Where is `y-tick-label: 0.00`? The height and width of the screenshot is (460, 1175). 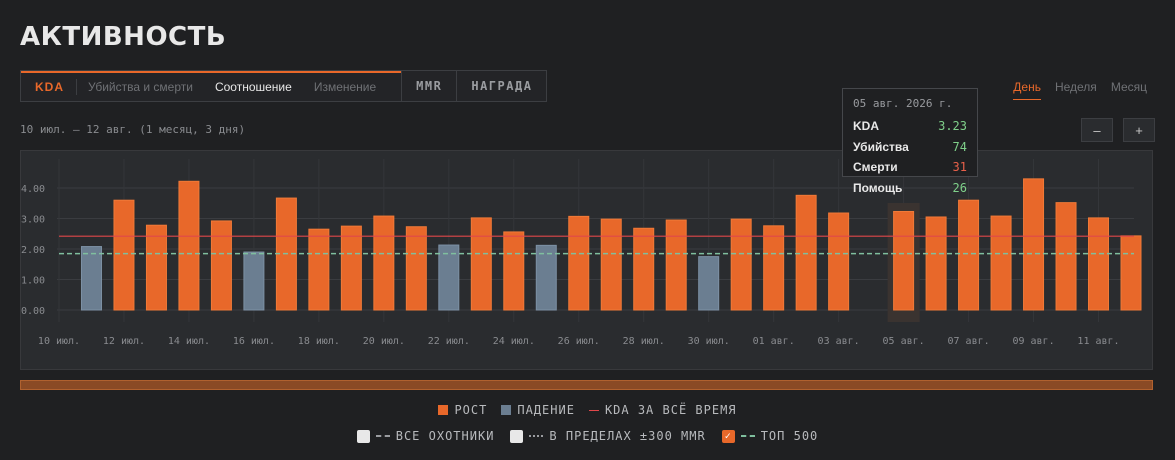
y-tick-label: 0.00 is located at coordinates (33, 311).